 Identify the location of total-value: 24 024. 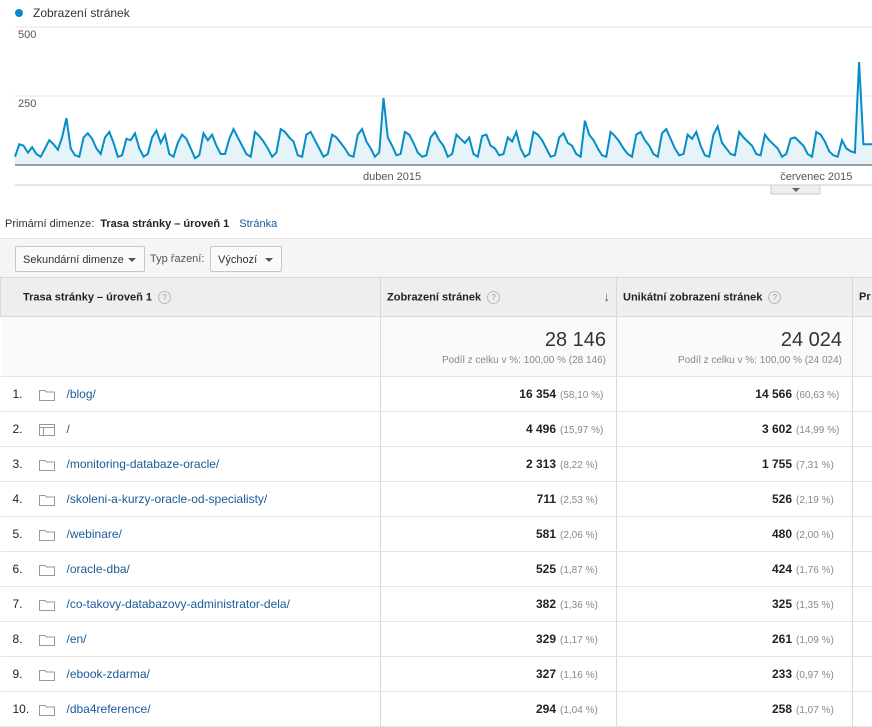
(729, 340).